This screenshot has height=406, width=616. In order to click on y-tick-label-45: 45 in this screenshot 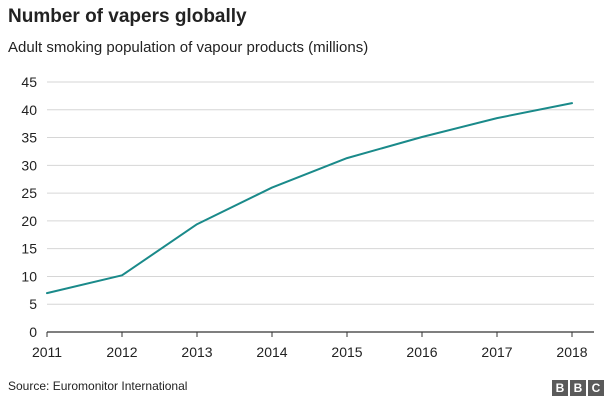, I will do `click(29, 82)`.